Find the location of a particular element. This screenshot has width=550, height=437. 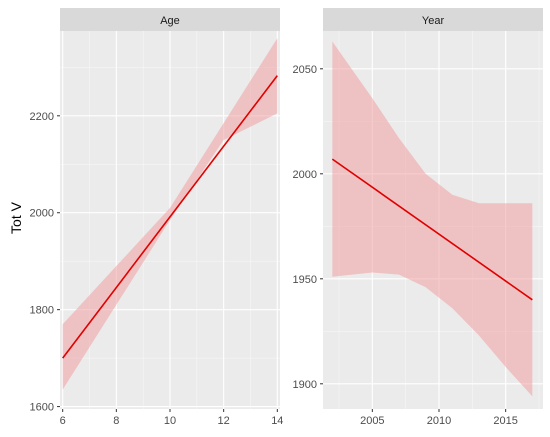

facet-strip-label: Age is located at coordinates (170, 21).